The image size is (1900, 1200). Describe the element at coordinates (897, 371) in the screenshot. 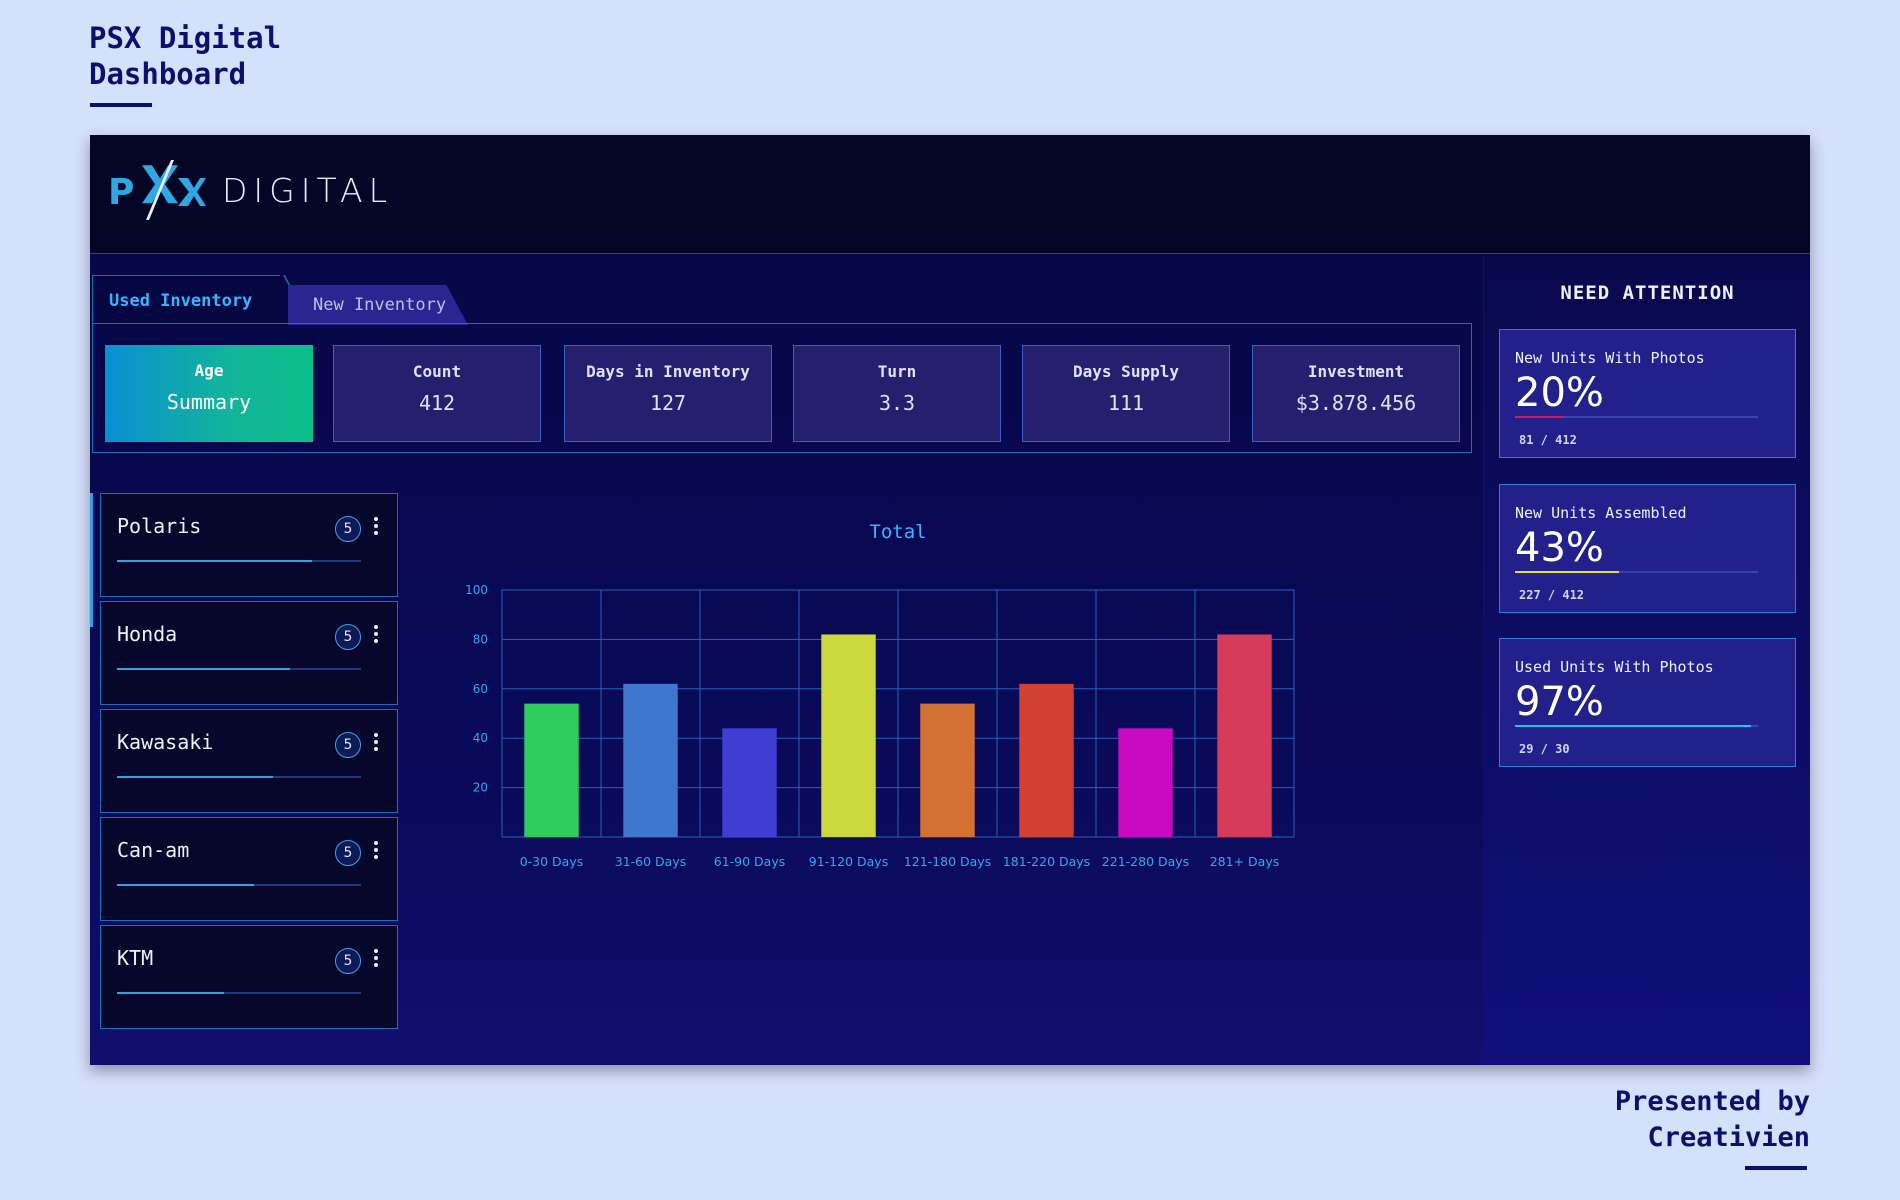

I see `metric-label: Turn` at that location.